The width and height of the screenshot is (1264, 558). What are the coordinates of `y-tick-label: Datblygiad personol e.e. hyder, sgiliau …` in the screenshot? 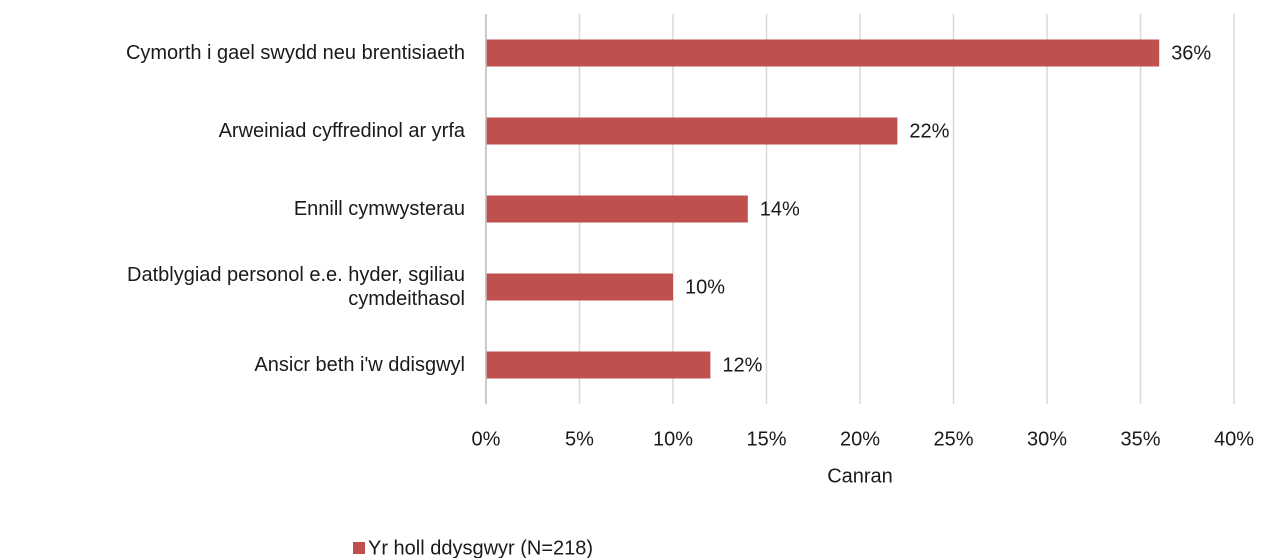 It's located at (296, 287).